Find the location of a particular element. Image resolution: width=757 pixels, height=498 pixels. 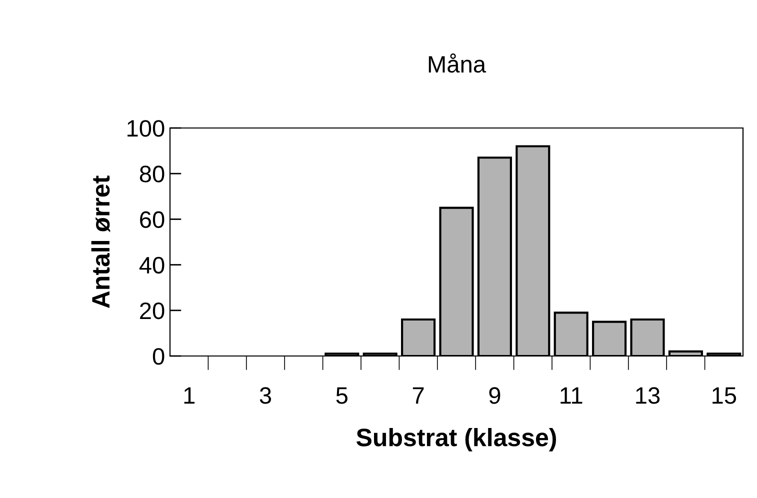

y-tick-label: 40 is located at coordinates (151, 265).